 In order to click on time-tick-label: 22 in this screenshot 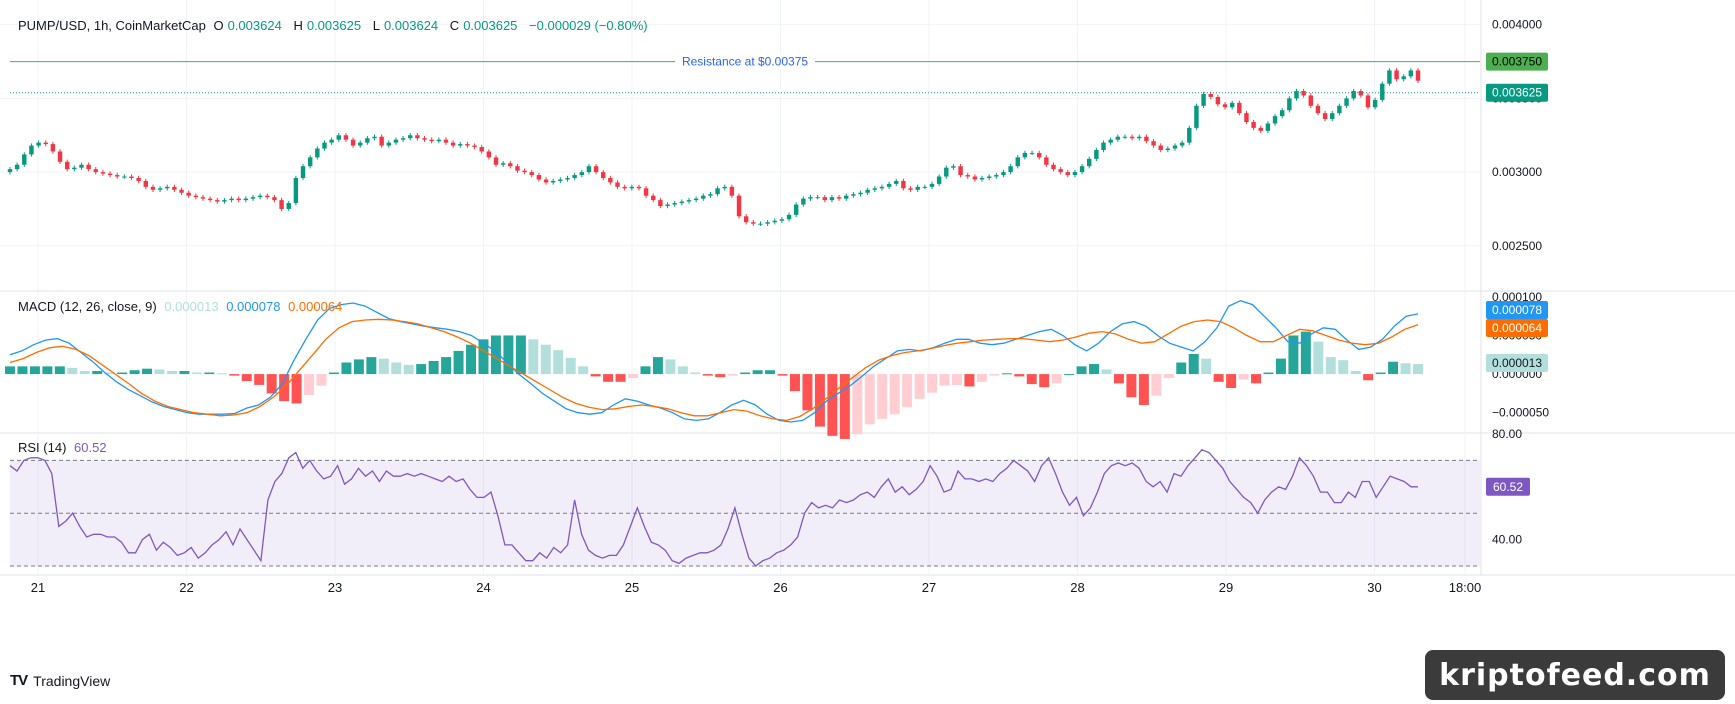, I will do `click(186, 587)`.